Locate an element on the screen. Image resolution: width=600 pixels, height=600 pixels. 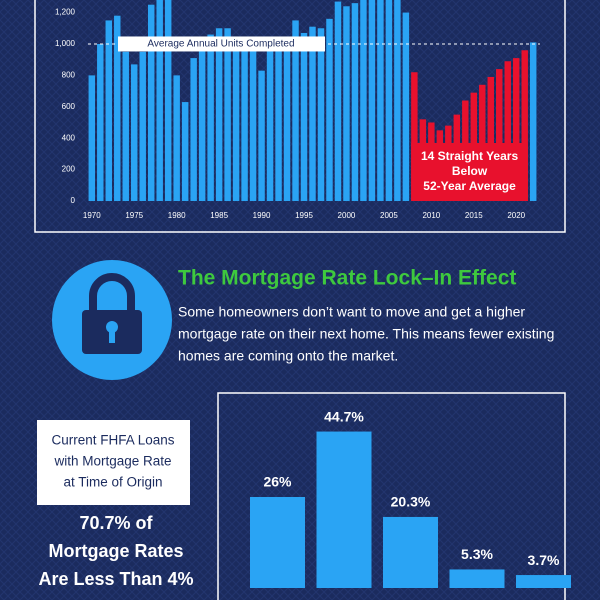
lock-shackle is located at coordinates (112, 292).